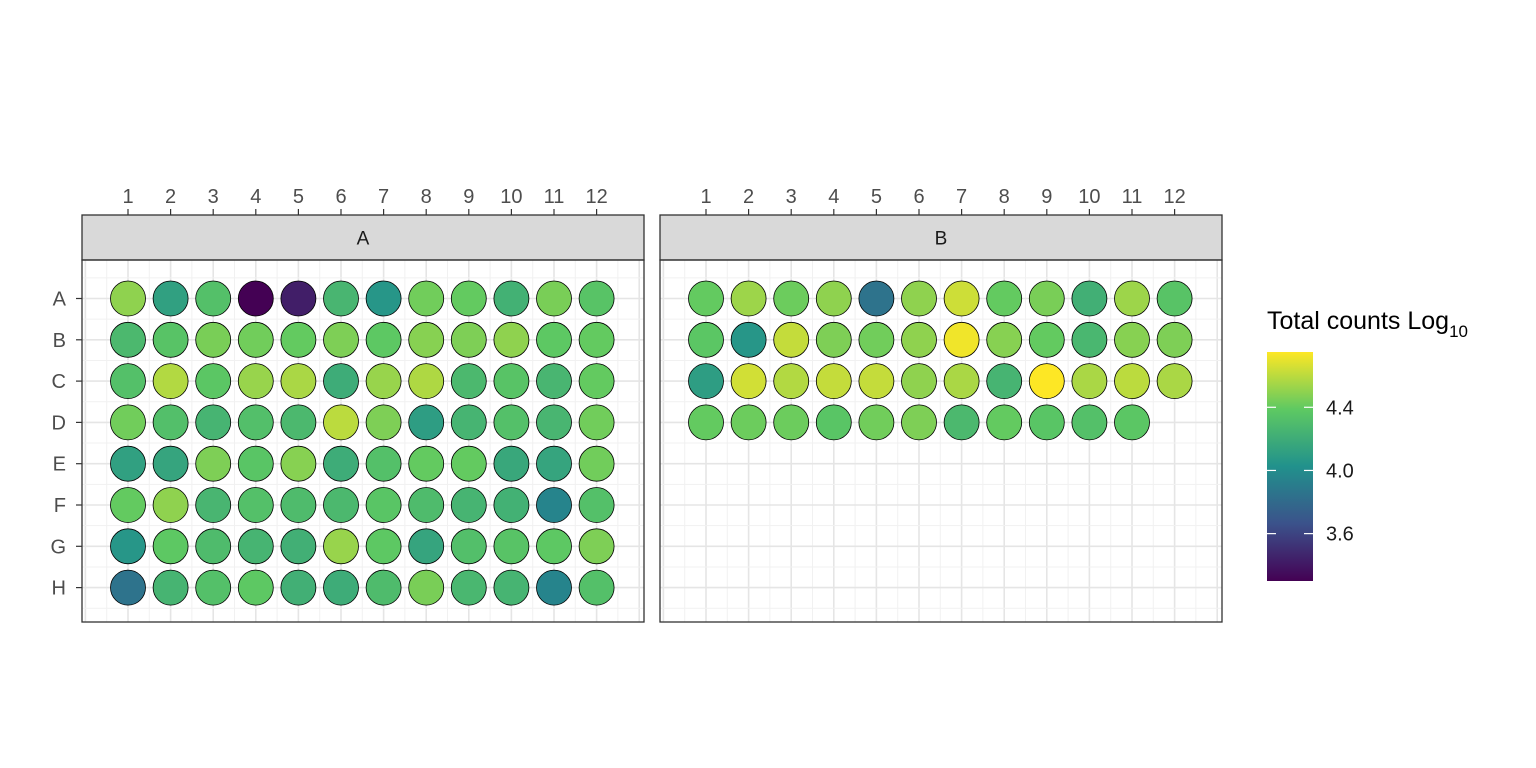  Describe the element at coordinates (511, 546) in the screenshot. I see `well-G10` at that location.